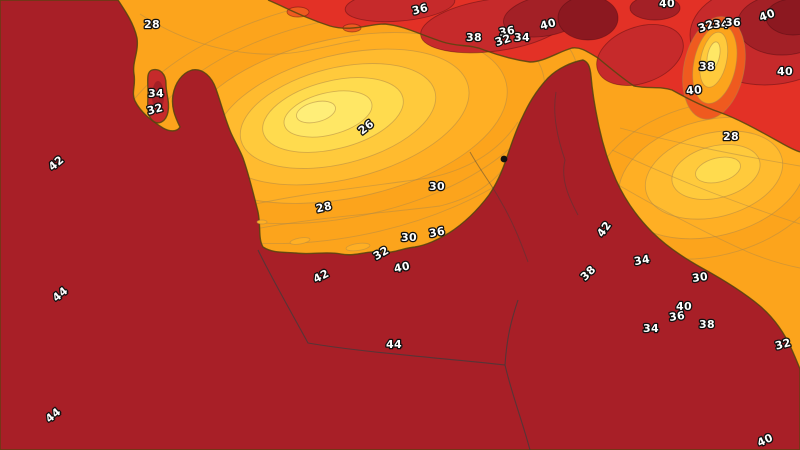 The width and height of the screenshot is (800, 450). What do you see at coordinates (313, 235) in the screenshot?
I see `coastal-islands` at bounding box center [313, 235].